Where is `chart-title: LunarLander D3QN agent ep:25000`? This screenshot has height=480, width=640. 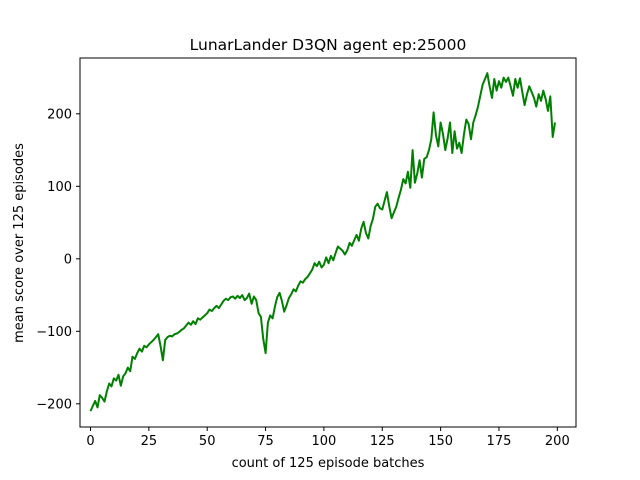
chart-title: LunarLander D3QN agent ep:25000 is located at coordinates (328, 45).